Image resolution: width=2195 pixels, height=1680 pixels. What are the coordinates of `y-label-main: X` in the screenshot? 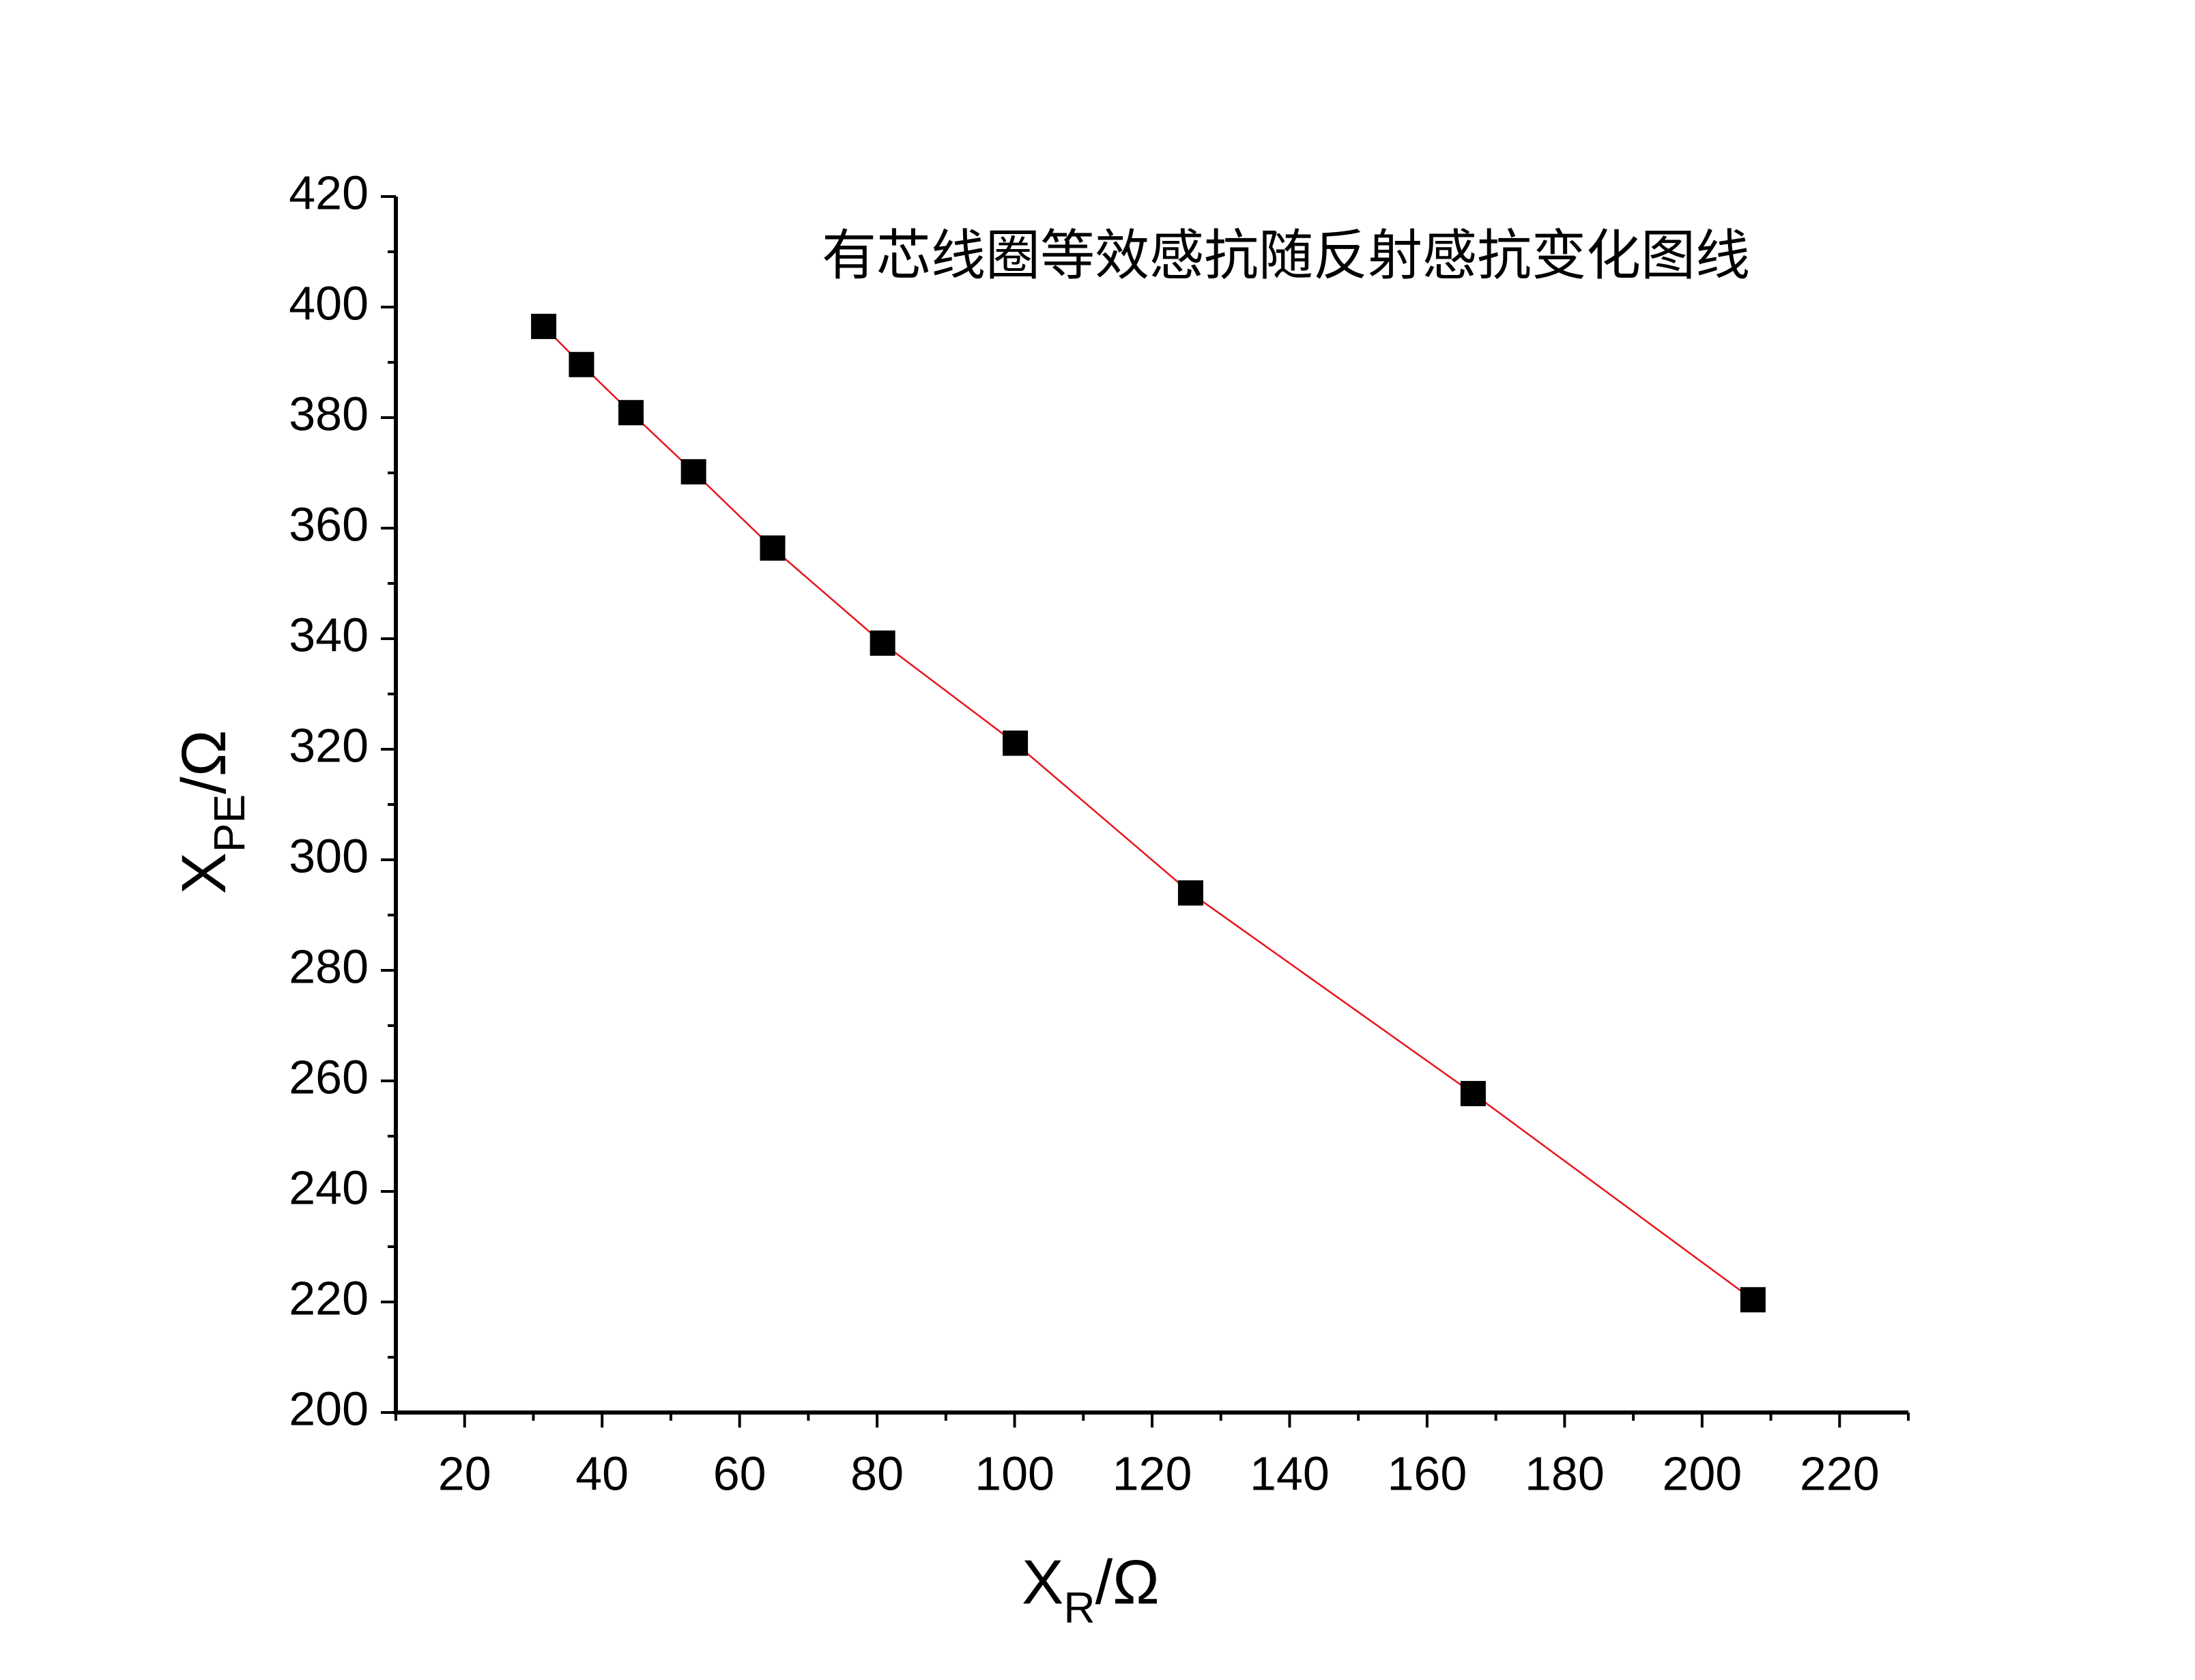 It's located at (204, 873).